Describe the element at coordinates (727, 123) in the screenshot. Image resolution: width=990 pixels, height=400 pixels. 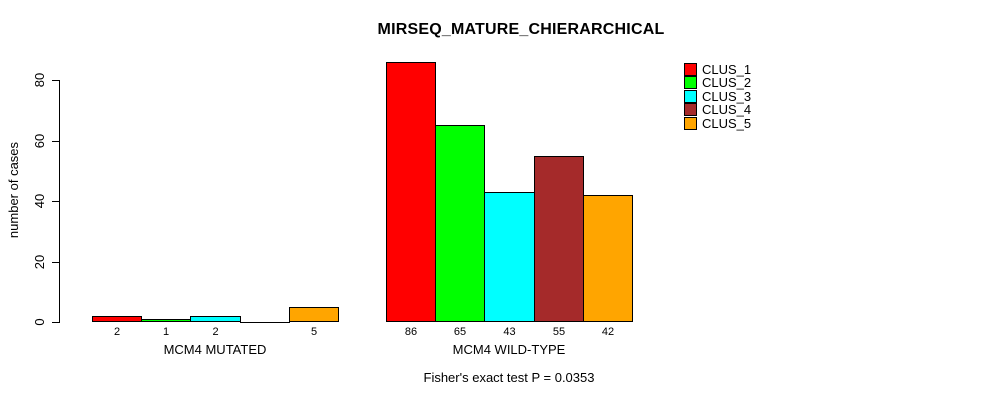
I see `legend-label: CLUS_5` at that location.